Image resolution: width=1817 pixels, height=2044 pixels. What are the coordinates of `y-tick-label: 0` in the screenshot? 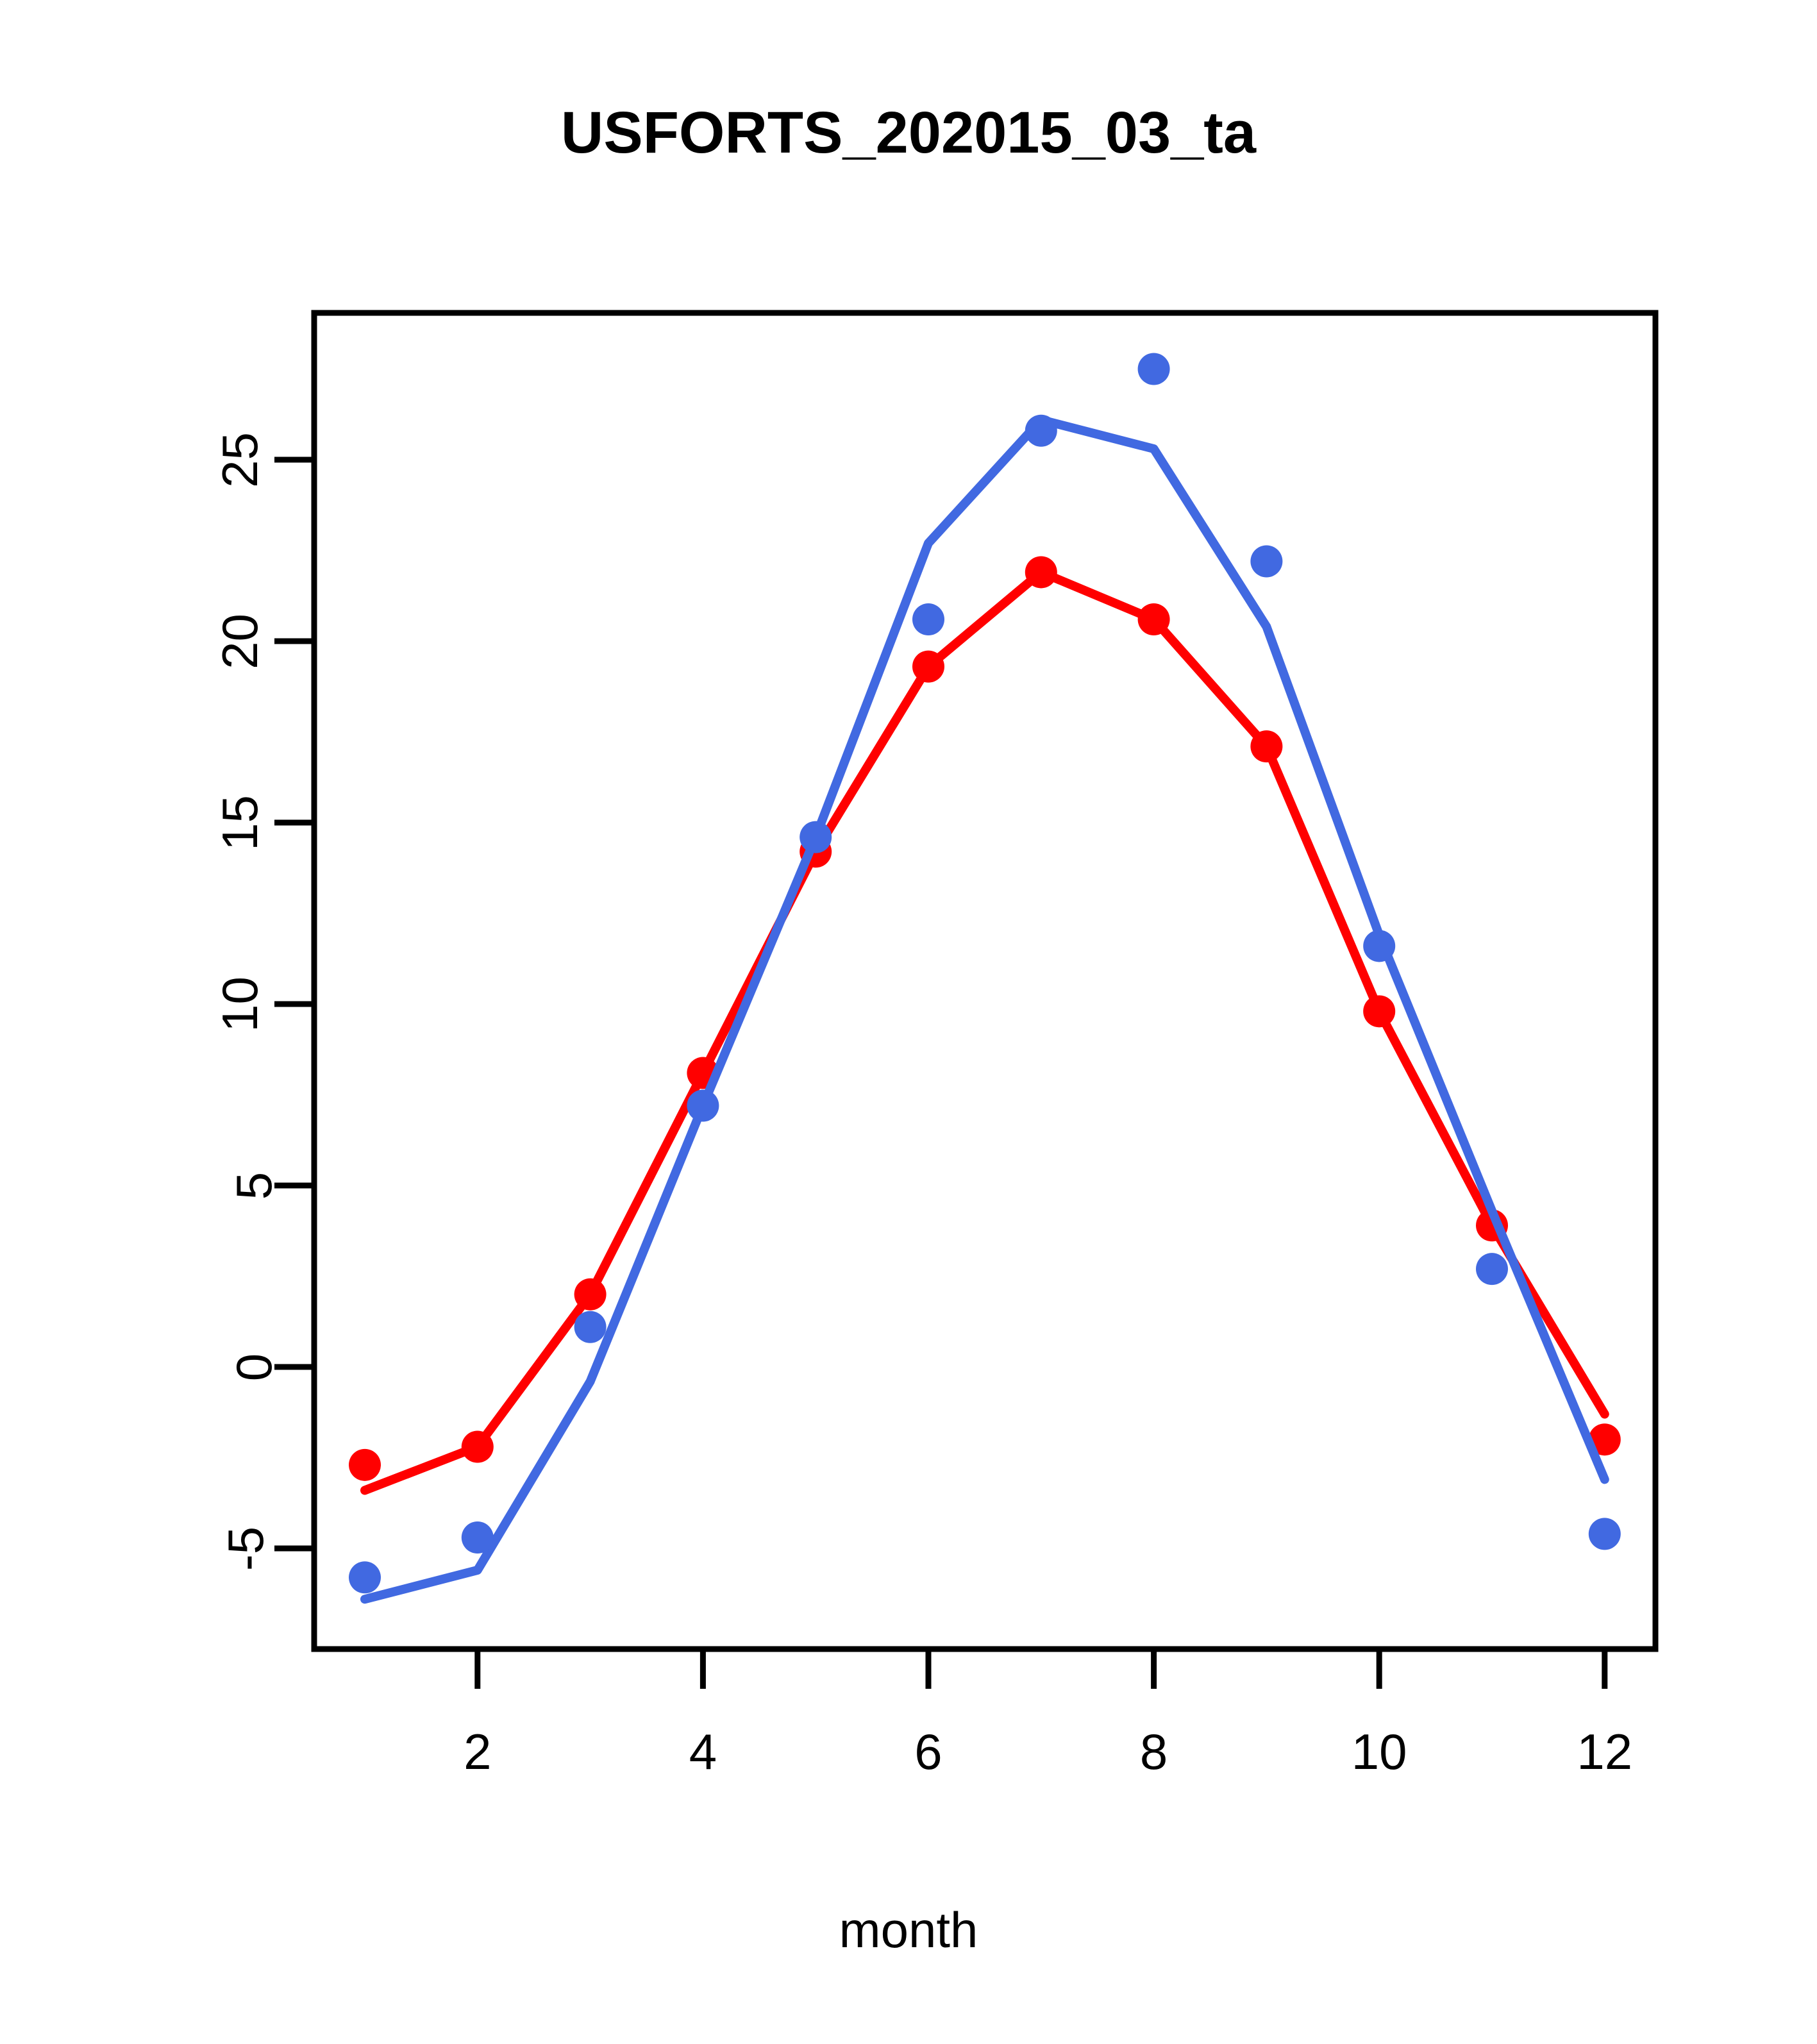 It's located at (254, 1367).